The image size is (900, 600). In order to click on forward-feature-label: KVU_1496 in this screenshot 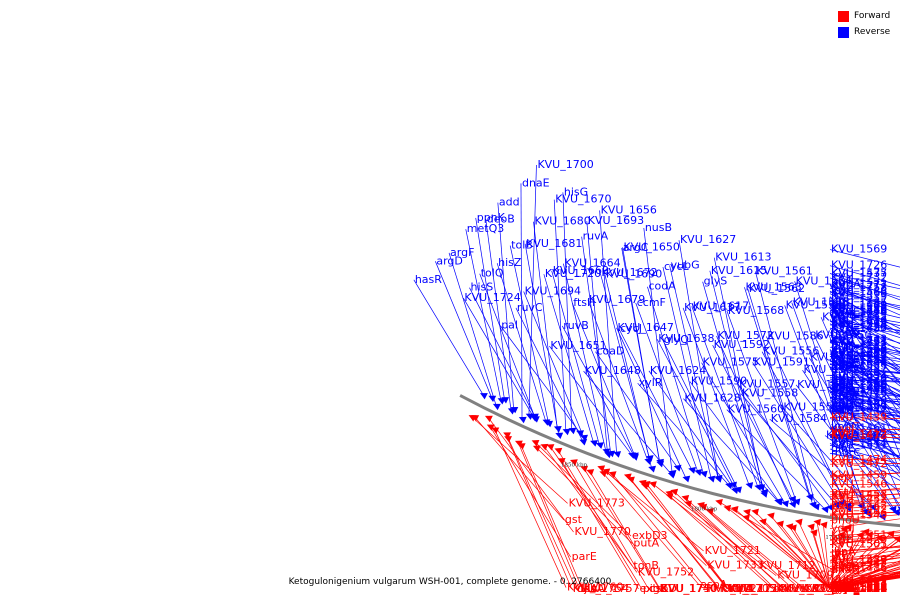, I will do `click(859, 513)`.